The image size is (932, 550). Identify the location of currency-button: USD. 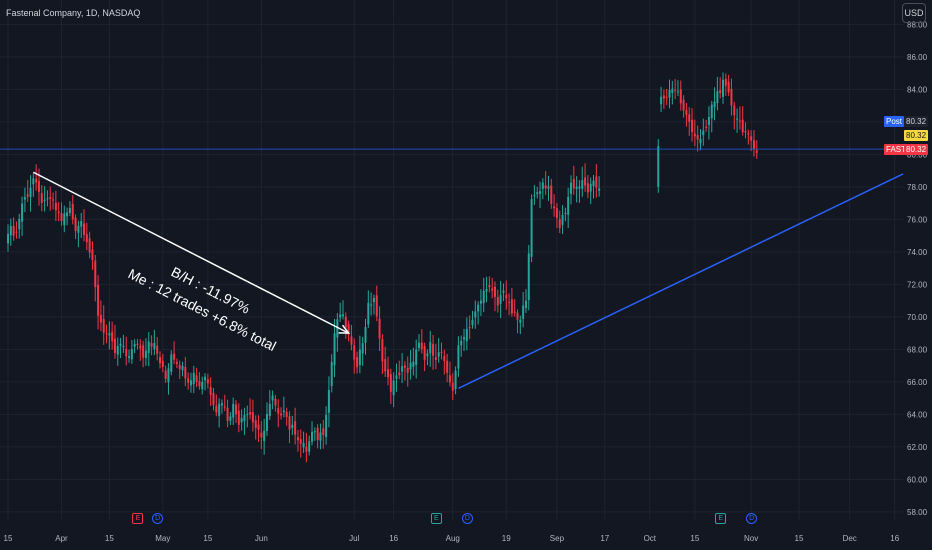
(914, 13).